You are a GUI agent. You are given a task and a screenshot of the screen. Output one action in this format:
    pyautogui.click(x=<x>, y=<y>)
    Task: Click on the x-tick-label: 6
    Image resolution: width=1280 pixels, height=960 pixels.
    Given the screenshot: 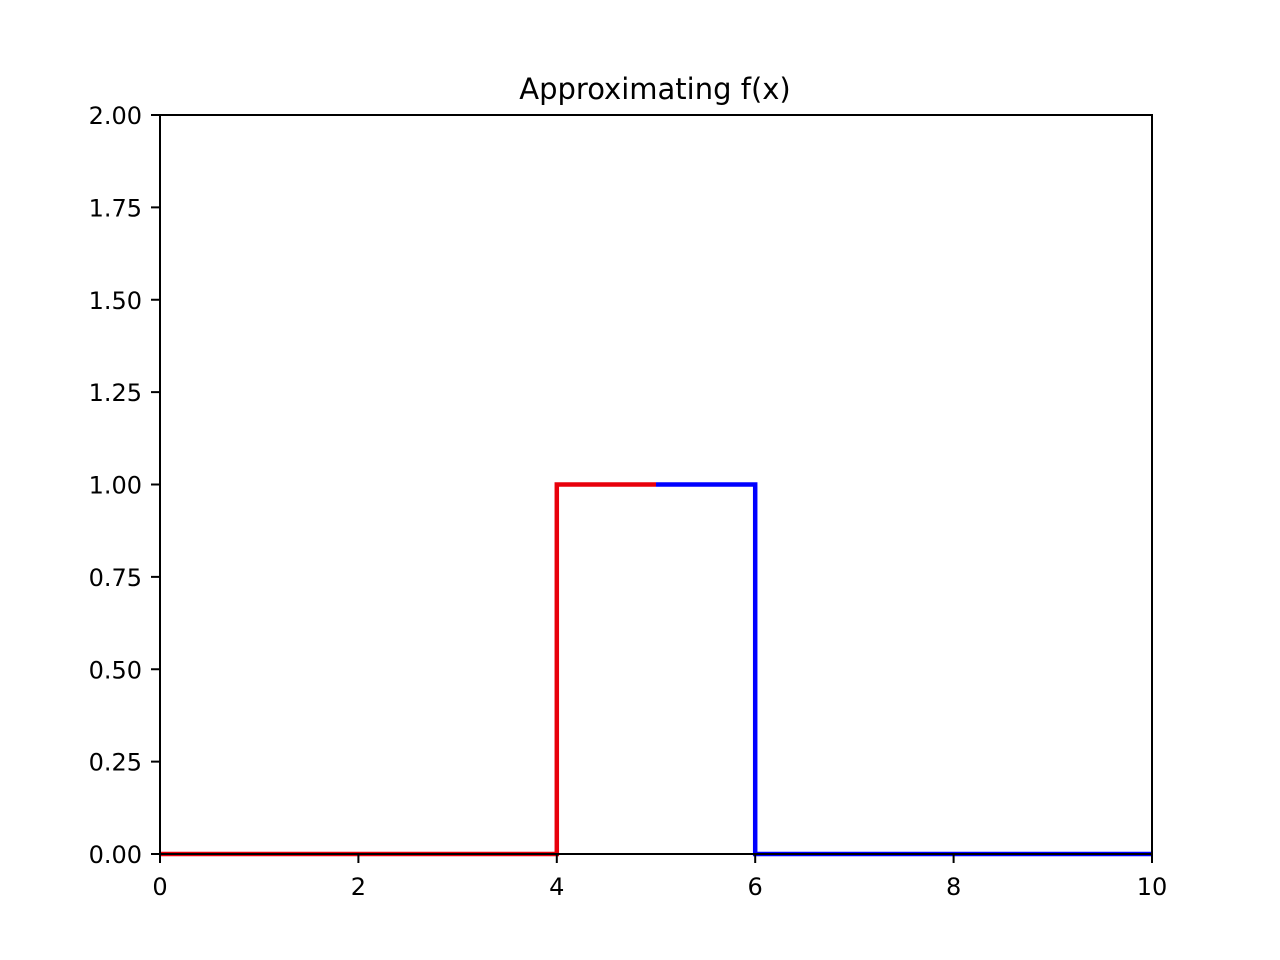 What is the action you would take?
    pyautogui.click(x=755, y=887)
    